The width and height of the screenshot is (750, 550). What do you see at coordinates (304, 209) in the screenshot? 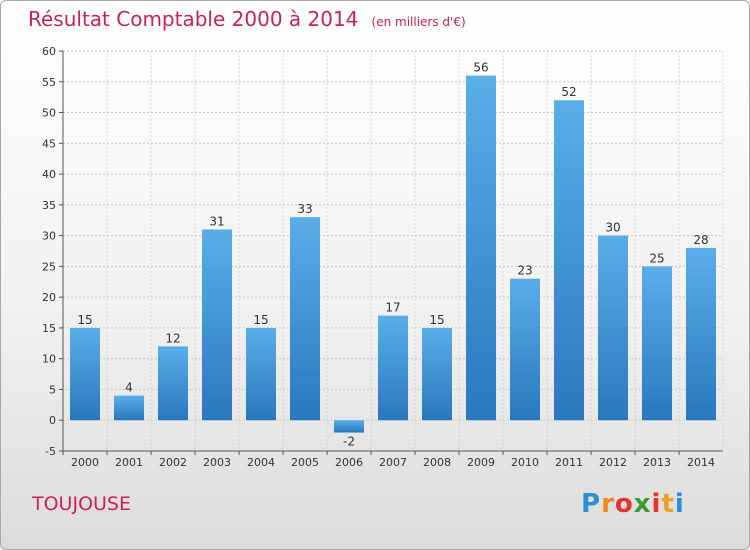
I see `data-label-2005: 33` at bounding box center [304, 209].